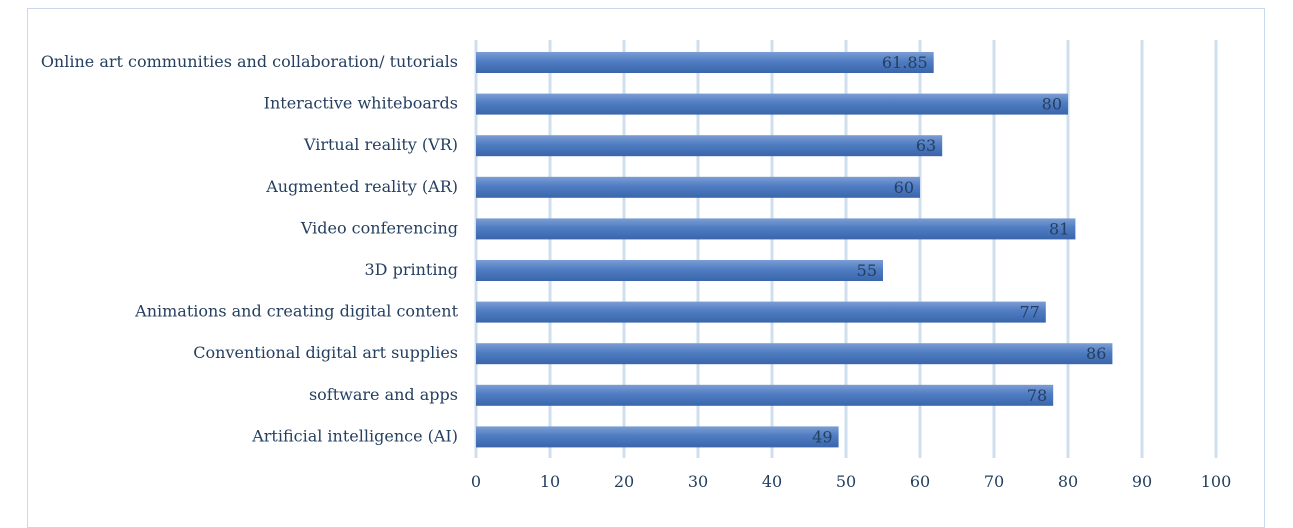 This screenshot has height=528, width=1293. I want to click on x-tick-label: 30, so click(698, 481).